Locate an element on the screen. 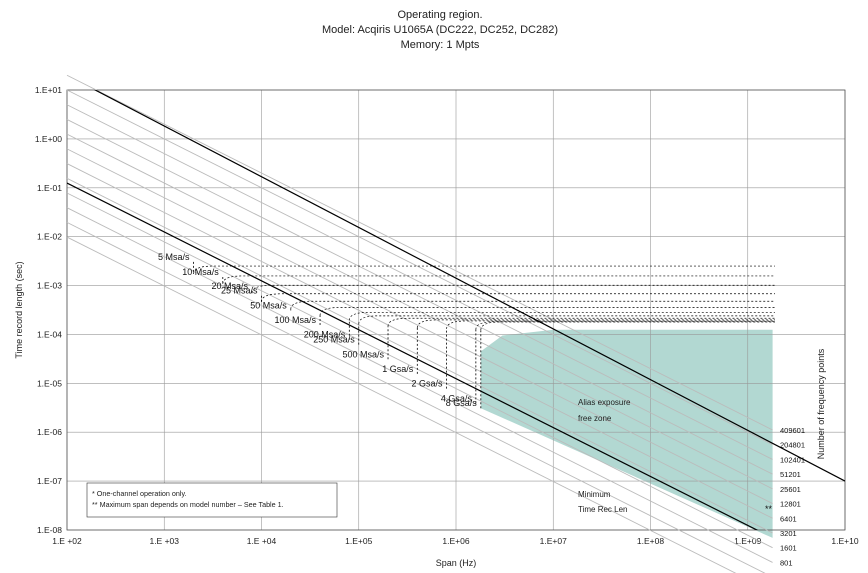 Image resolution: width=868 pixels, height=573 pixels. x-tick-label: 1.E +02 is located at coordinates (67, 541).